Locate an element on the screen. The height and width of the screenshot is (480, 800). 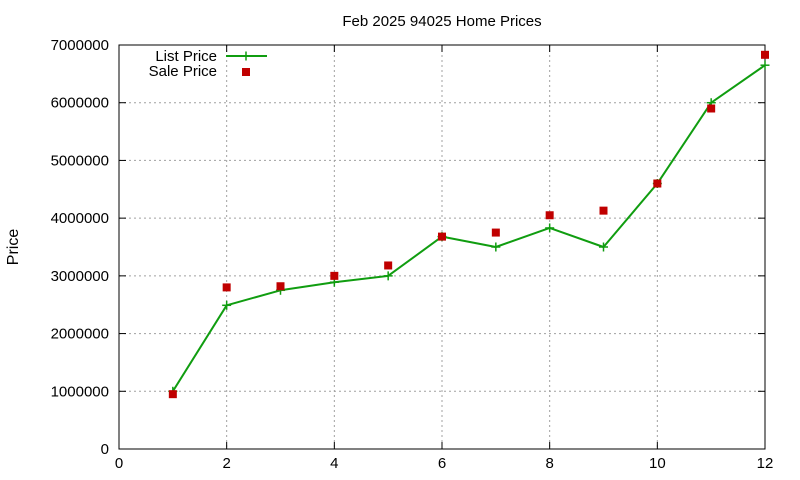
x-tick-label: 0 is located at coordinates (119, 463).